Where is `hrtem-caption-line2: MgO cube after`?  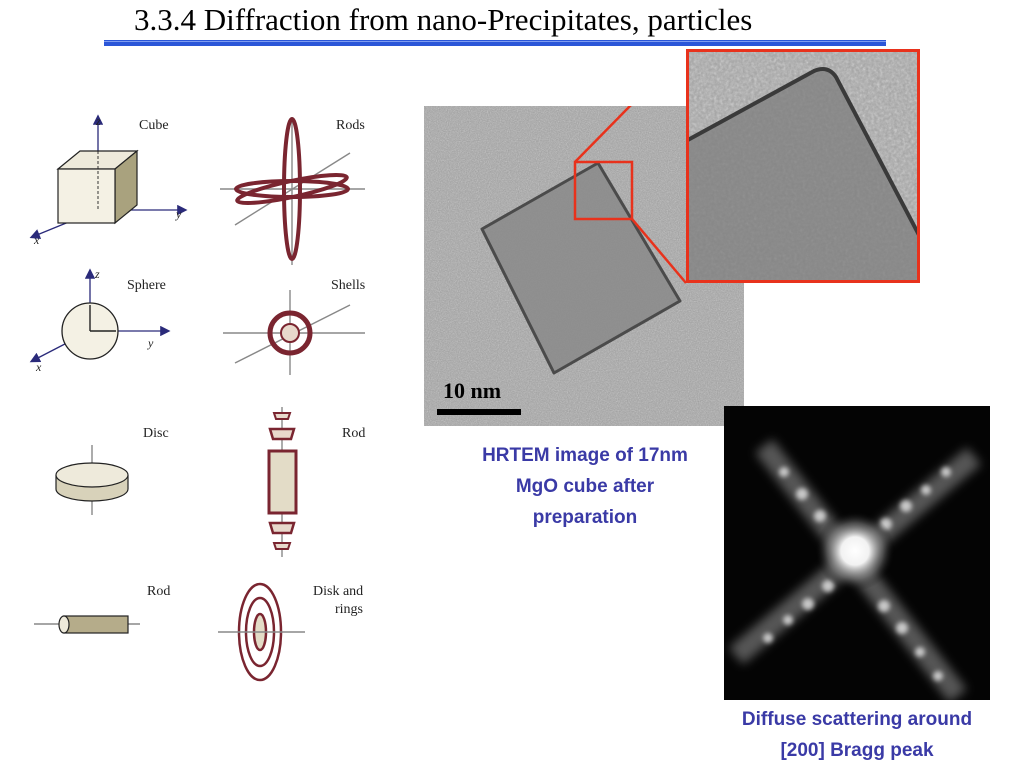
hrtem-caption-line2: MgO cube after is located at coordinates (585, 486).